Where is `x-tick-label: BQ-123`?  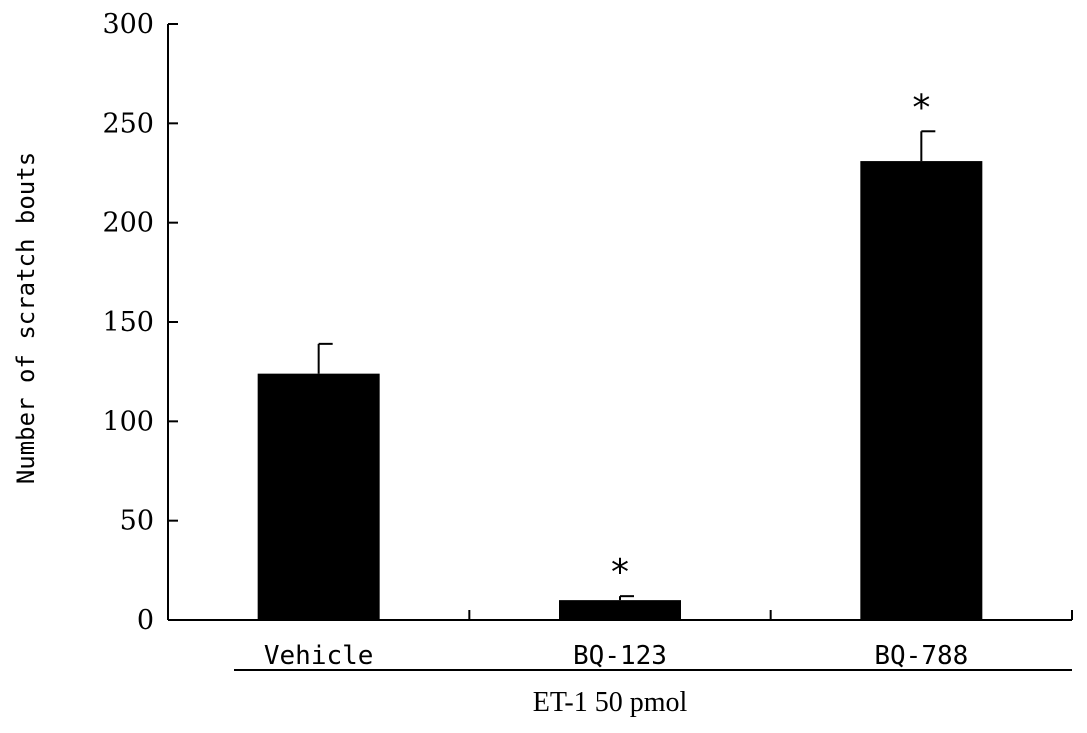 x-tick-label: BQ-123 is located at coordinates (620, 656).